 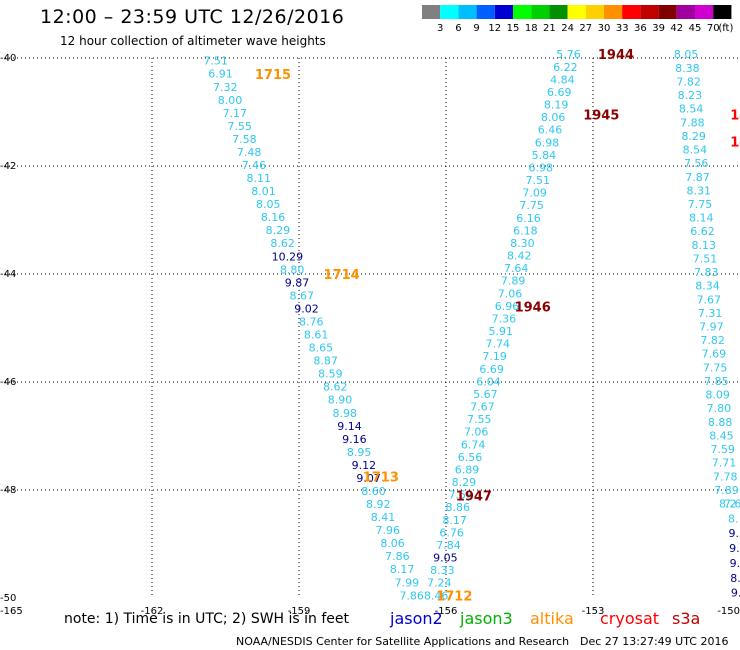 I want to click on swh-value-label: 8.98, so click(x=345, y=413).